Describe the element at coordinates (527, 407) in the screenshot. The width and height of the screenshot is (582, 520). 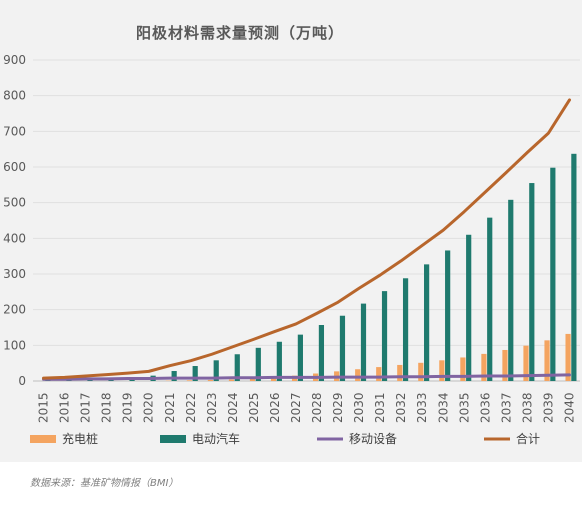
I see `x-tick-label: 2038` at that location.